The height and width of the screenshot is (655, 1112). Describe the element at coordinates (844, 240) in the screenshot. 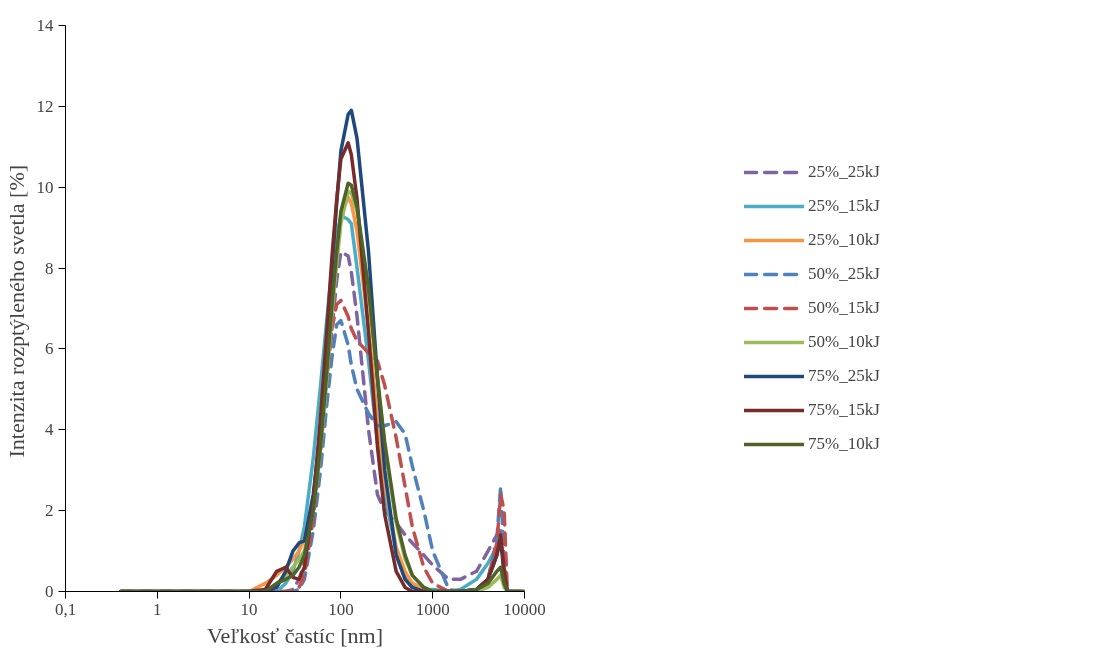

I see `legend-label: 25%_10kJ` at that location.